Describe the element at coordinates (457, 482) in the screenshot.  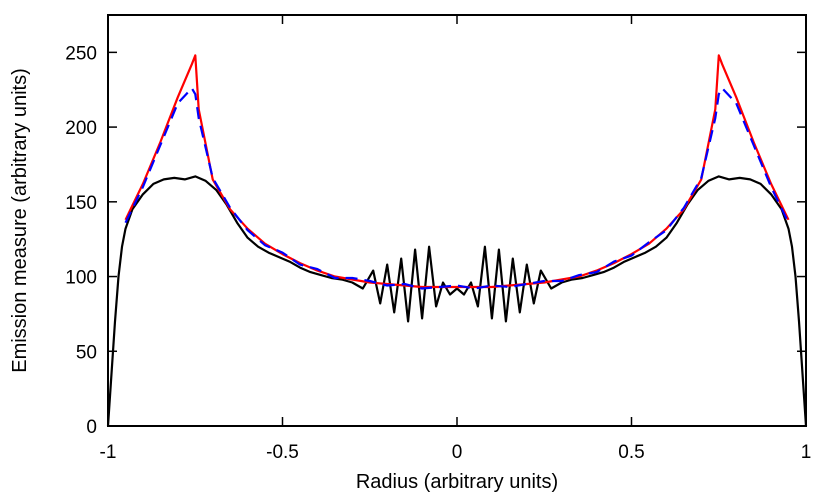
I see `x-axis-title: Radius (arbitrary units)` at that location.